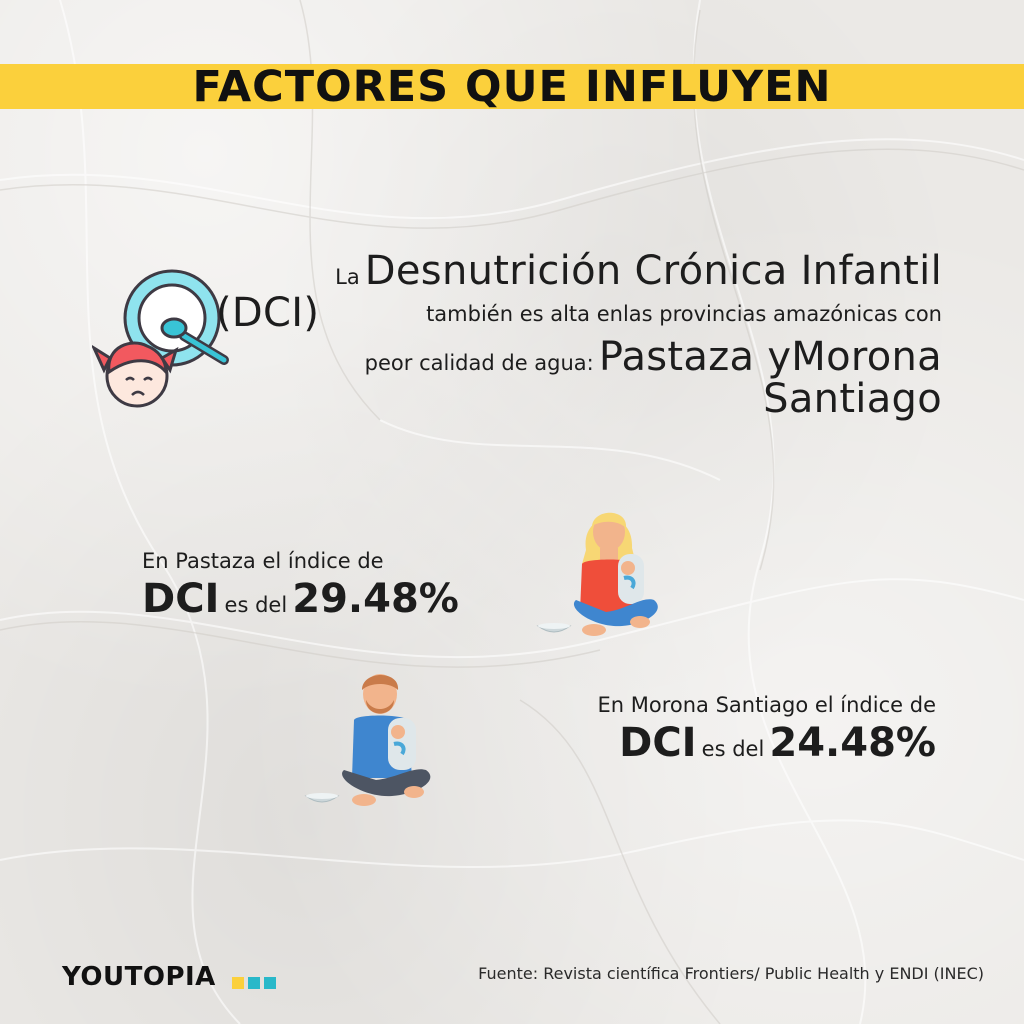  Describe the element at coordinates (597, 574) in the screenshot. I see `woman-begging-icon` at that location.